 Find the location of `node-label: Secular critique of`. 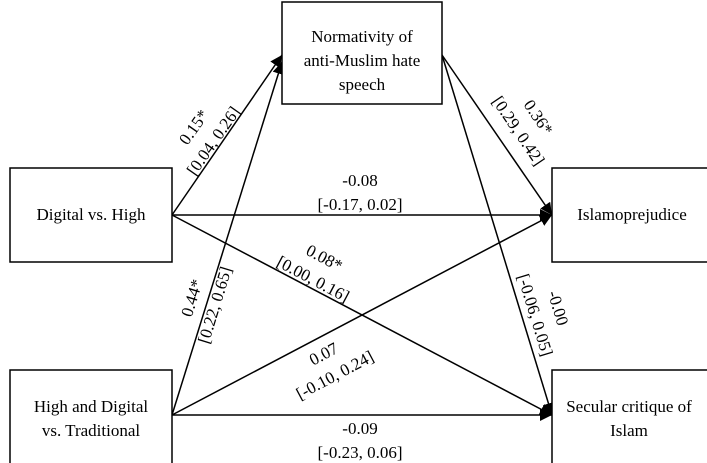

node-label: Secular critique of is located at coordinates (629, 406).